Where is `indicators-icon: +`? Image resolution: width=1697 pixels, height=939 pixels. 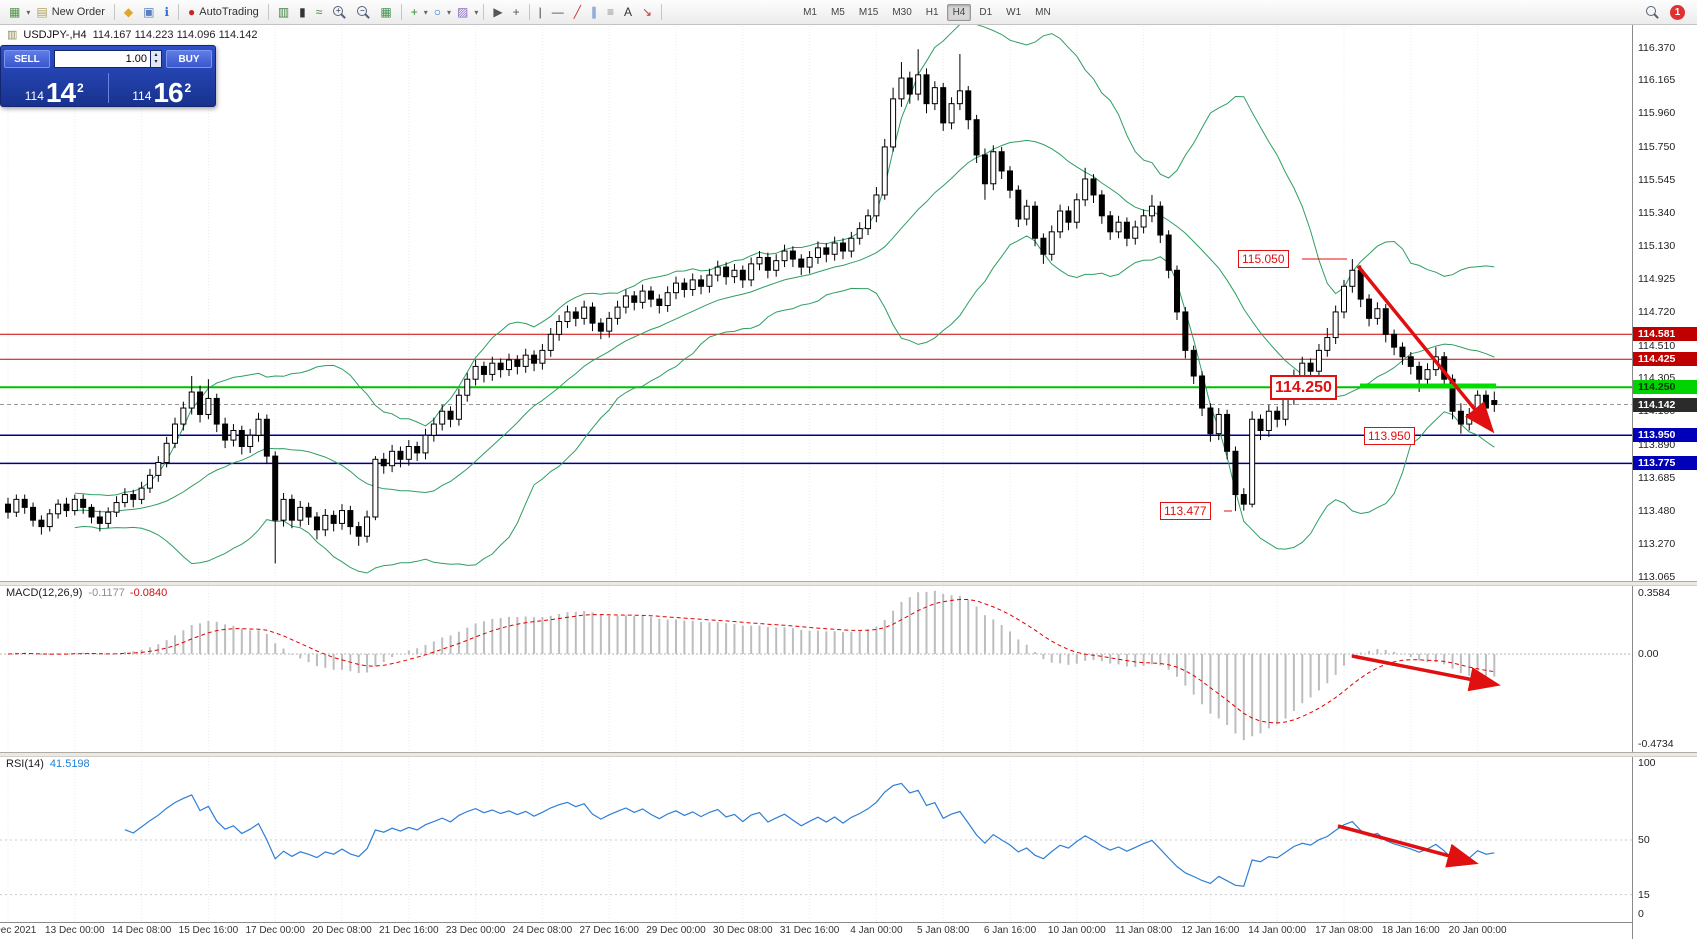 indicators-icon: + is located at coordinates (414, 12).